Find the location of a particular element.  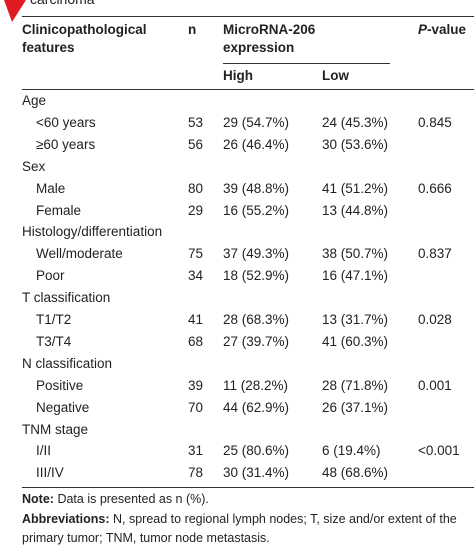

group-label: Histology/differentiation is located at coordinates (92, 232).